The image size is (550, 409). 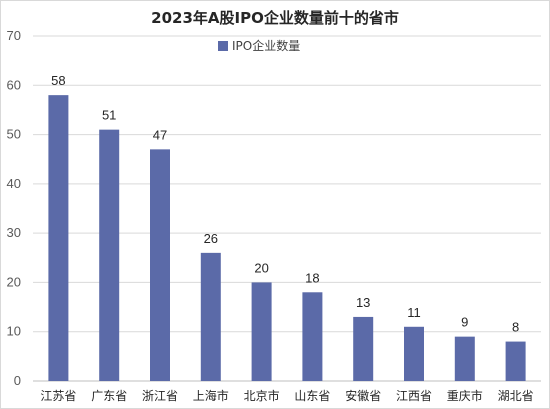 What do you see at coordinates (160, 134) in the screenshot?
I see `data-label: 47` at bounding box center [160, 134].